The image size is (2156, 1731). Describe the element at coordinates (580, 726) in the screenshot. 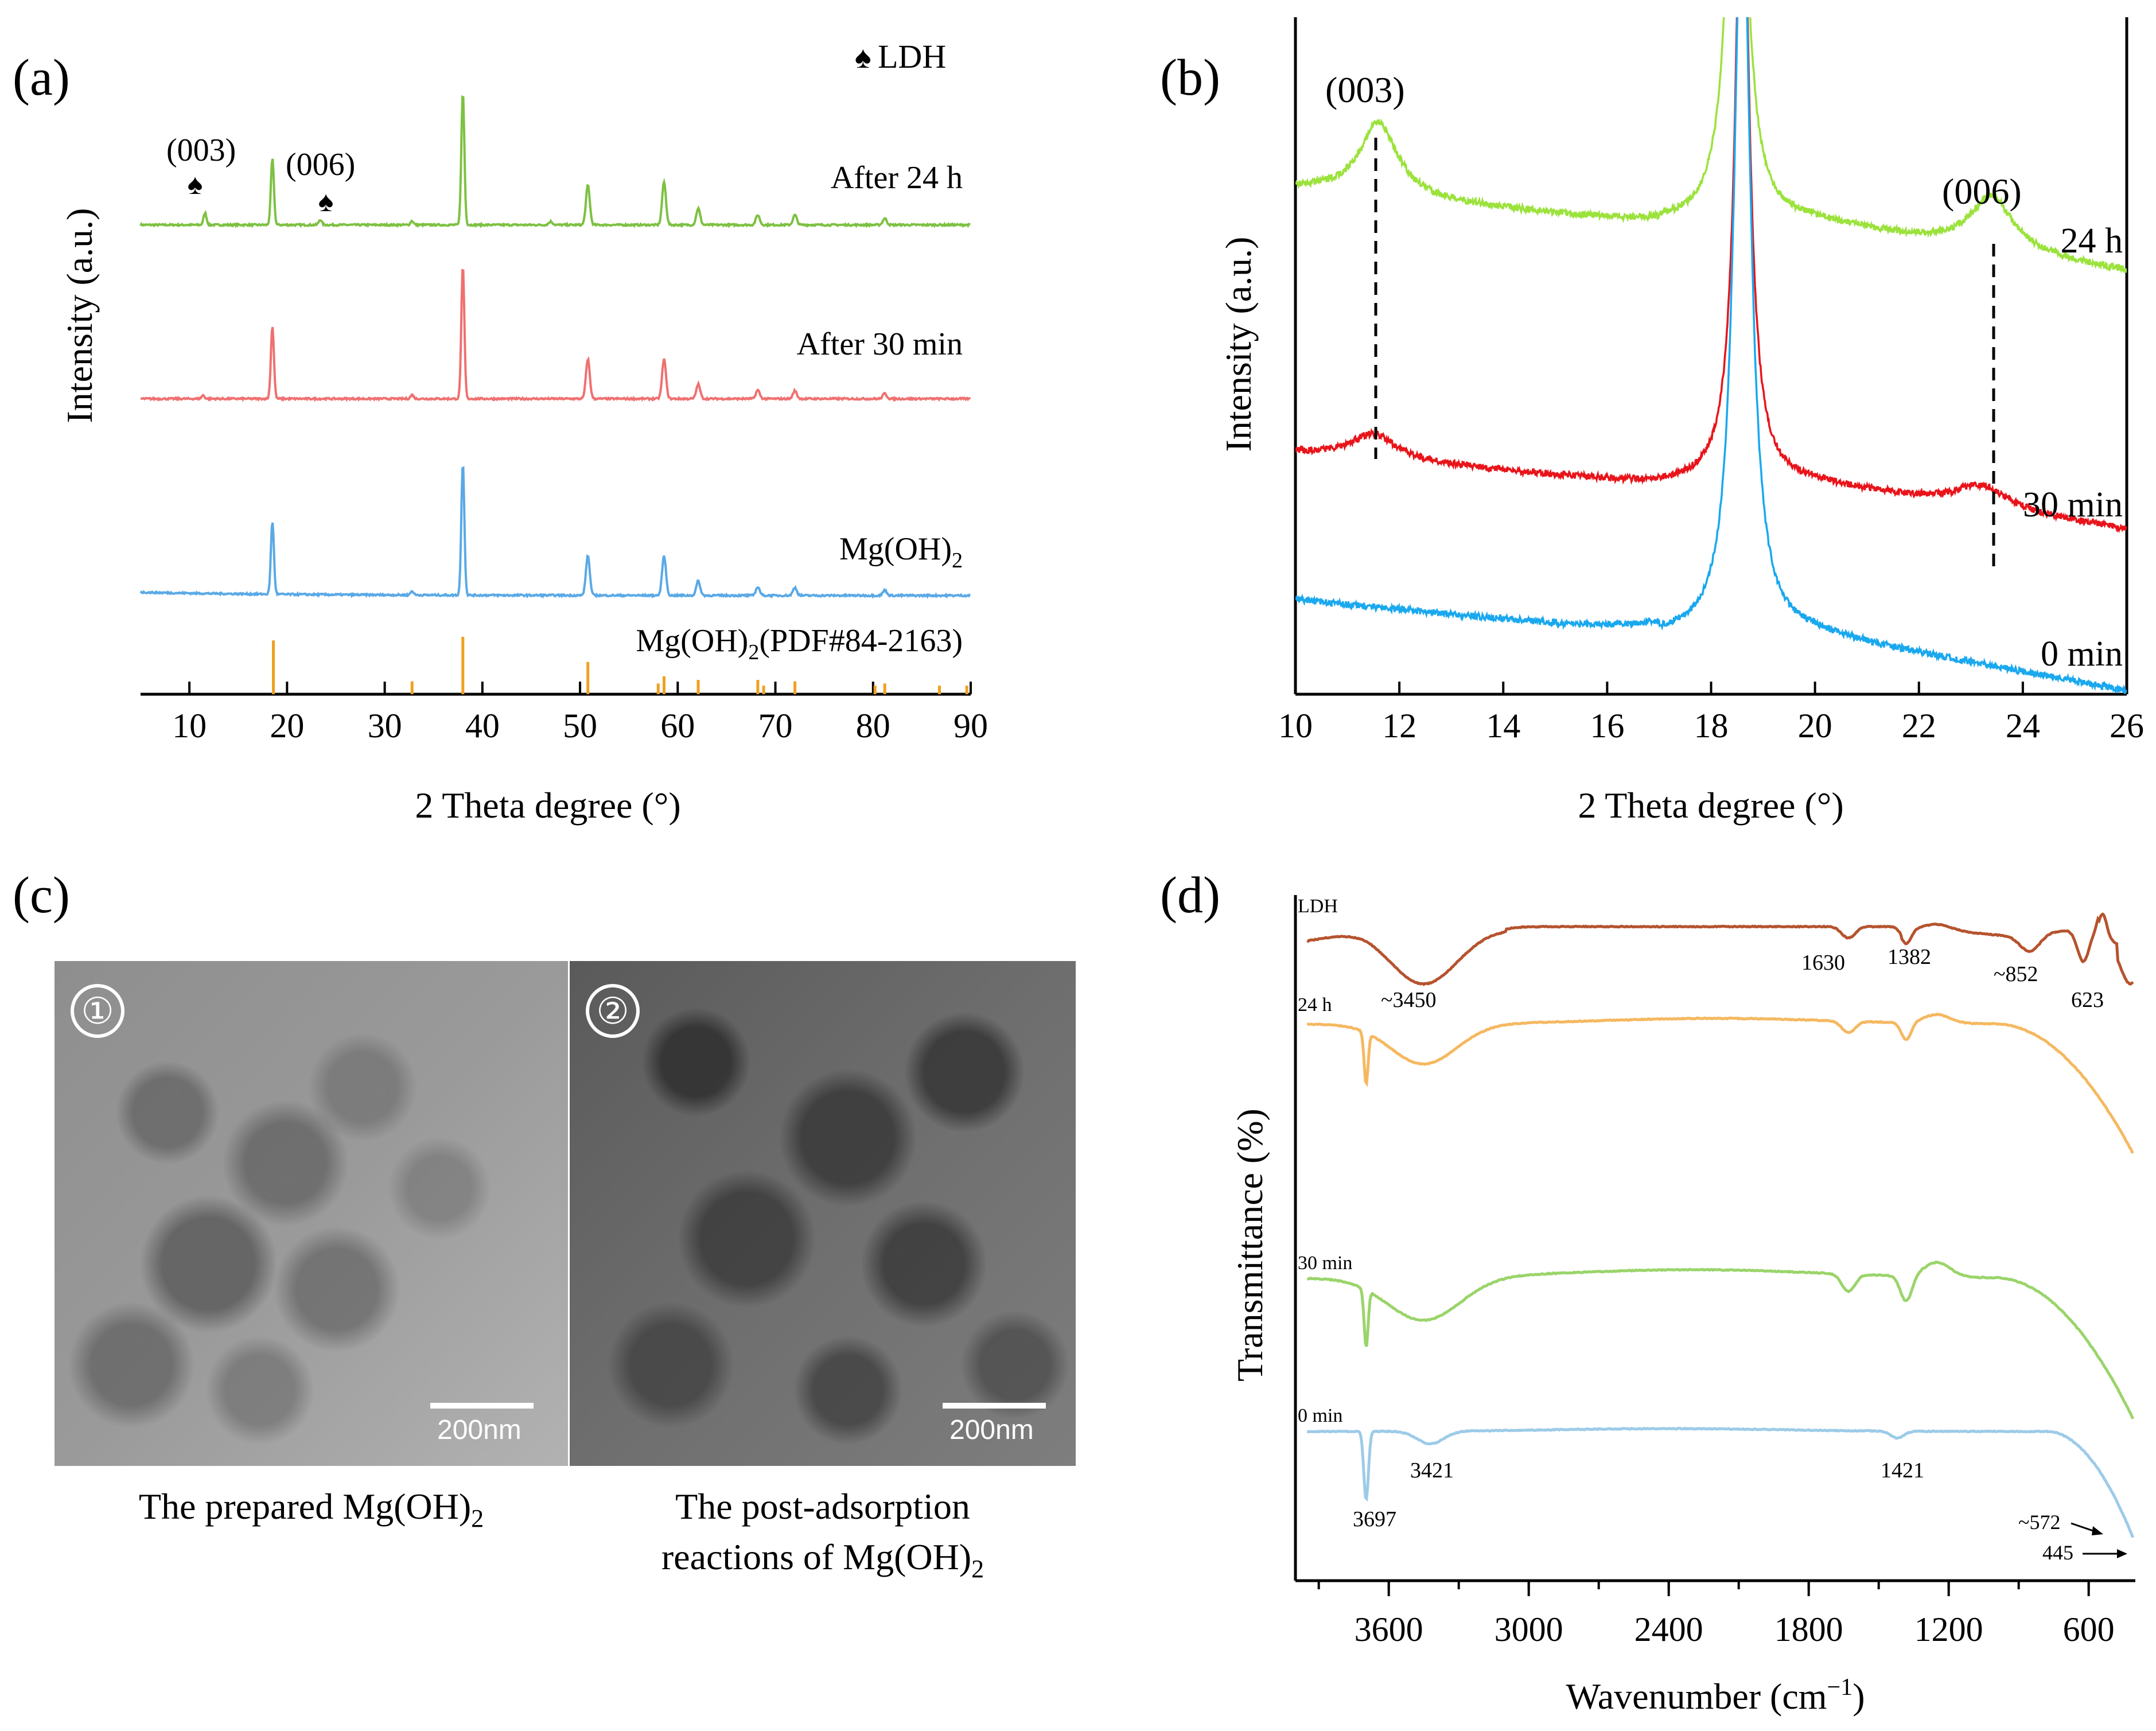

I see `a-xtick-label: 50` at that location.